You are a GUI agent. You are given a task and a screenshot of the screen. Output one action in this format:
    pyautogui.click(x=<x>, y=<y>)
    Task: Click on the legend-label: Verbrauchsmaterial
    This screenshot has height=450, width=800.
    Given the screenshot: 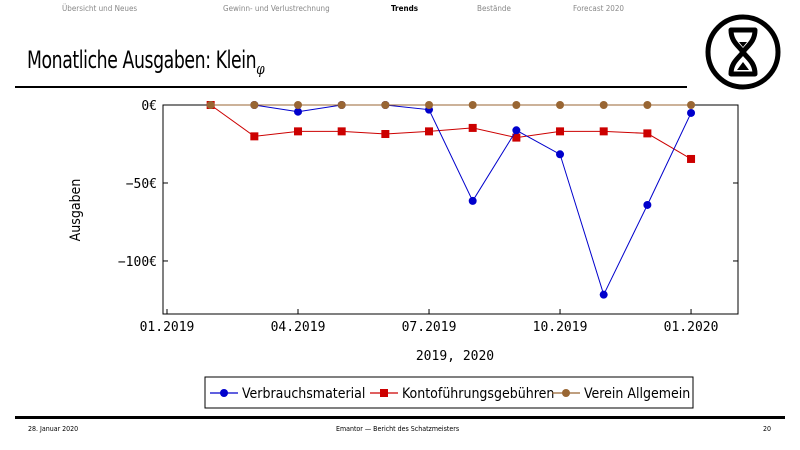 What is the action you would take?
    pyautogui.click(x=303, y=394)
    